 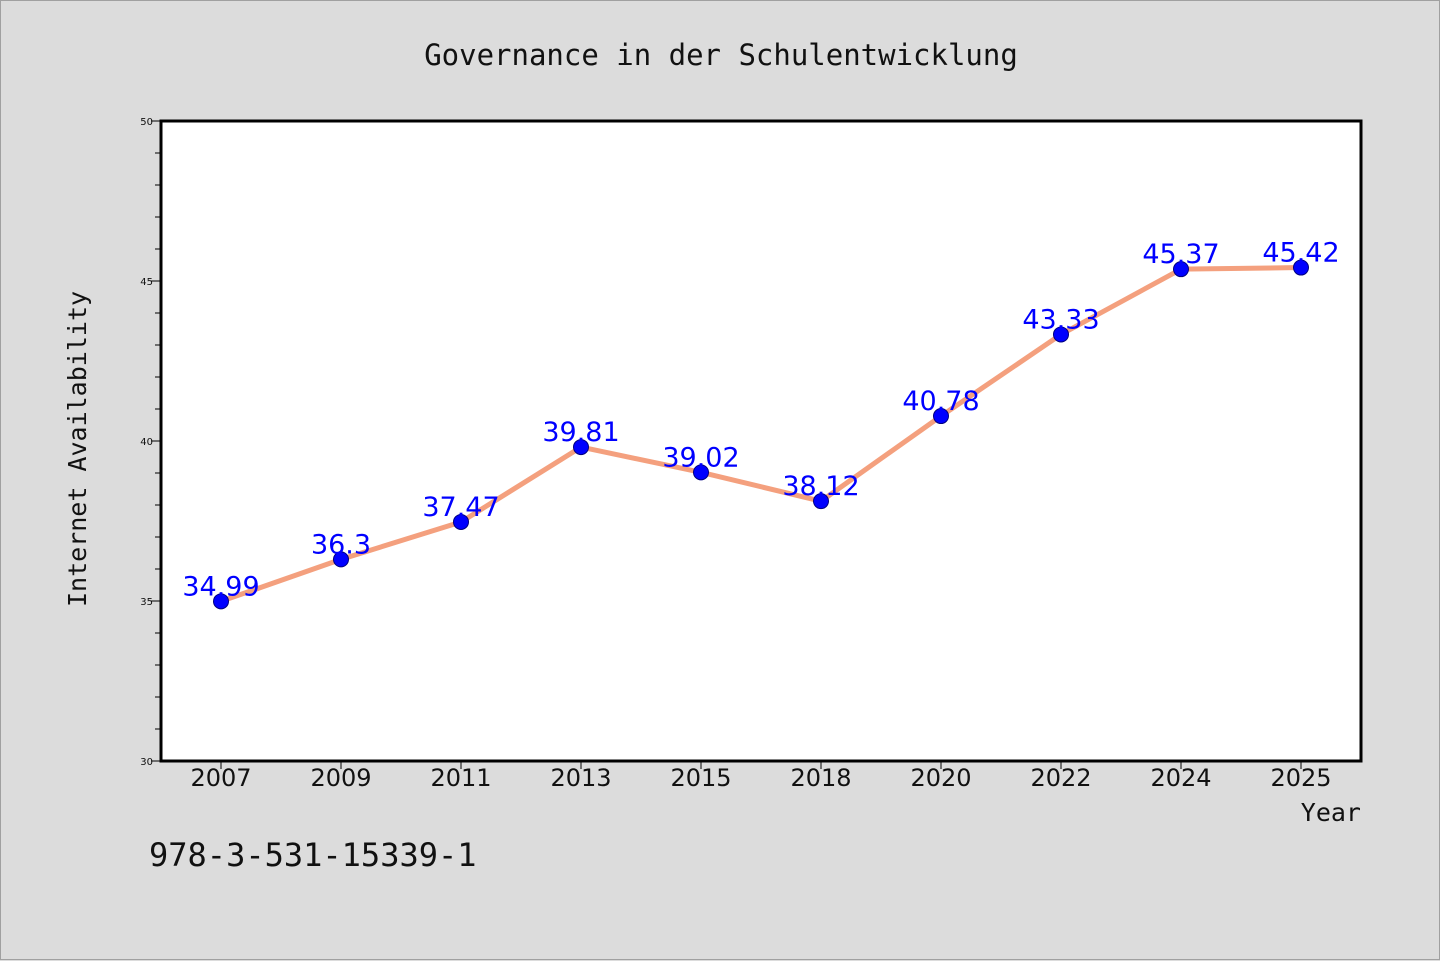 I want to click on x-tick-label: 2025, so click(x=1300, y=778).